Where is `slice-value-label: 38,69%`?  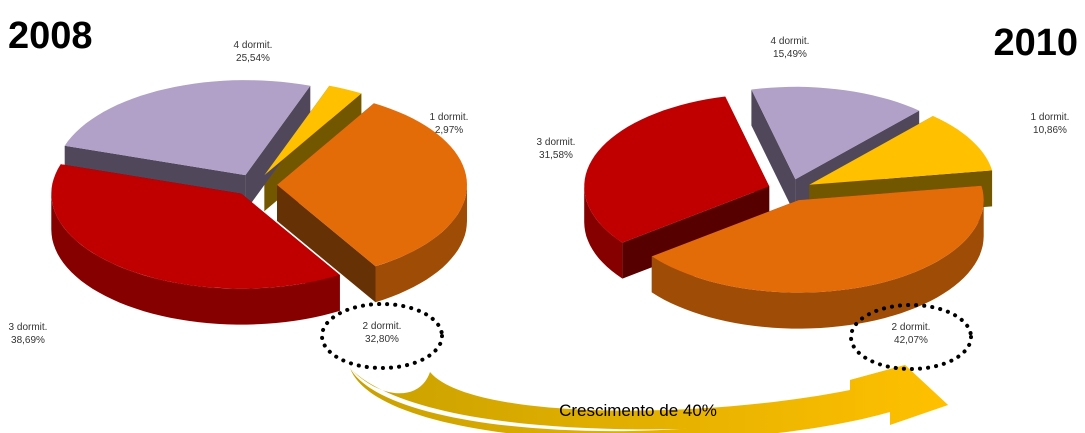 slice-value-label: 38,69% is located at coordinates (28, 340).